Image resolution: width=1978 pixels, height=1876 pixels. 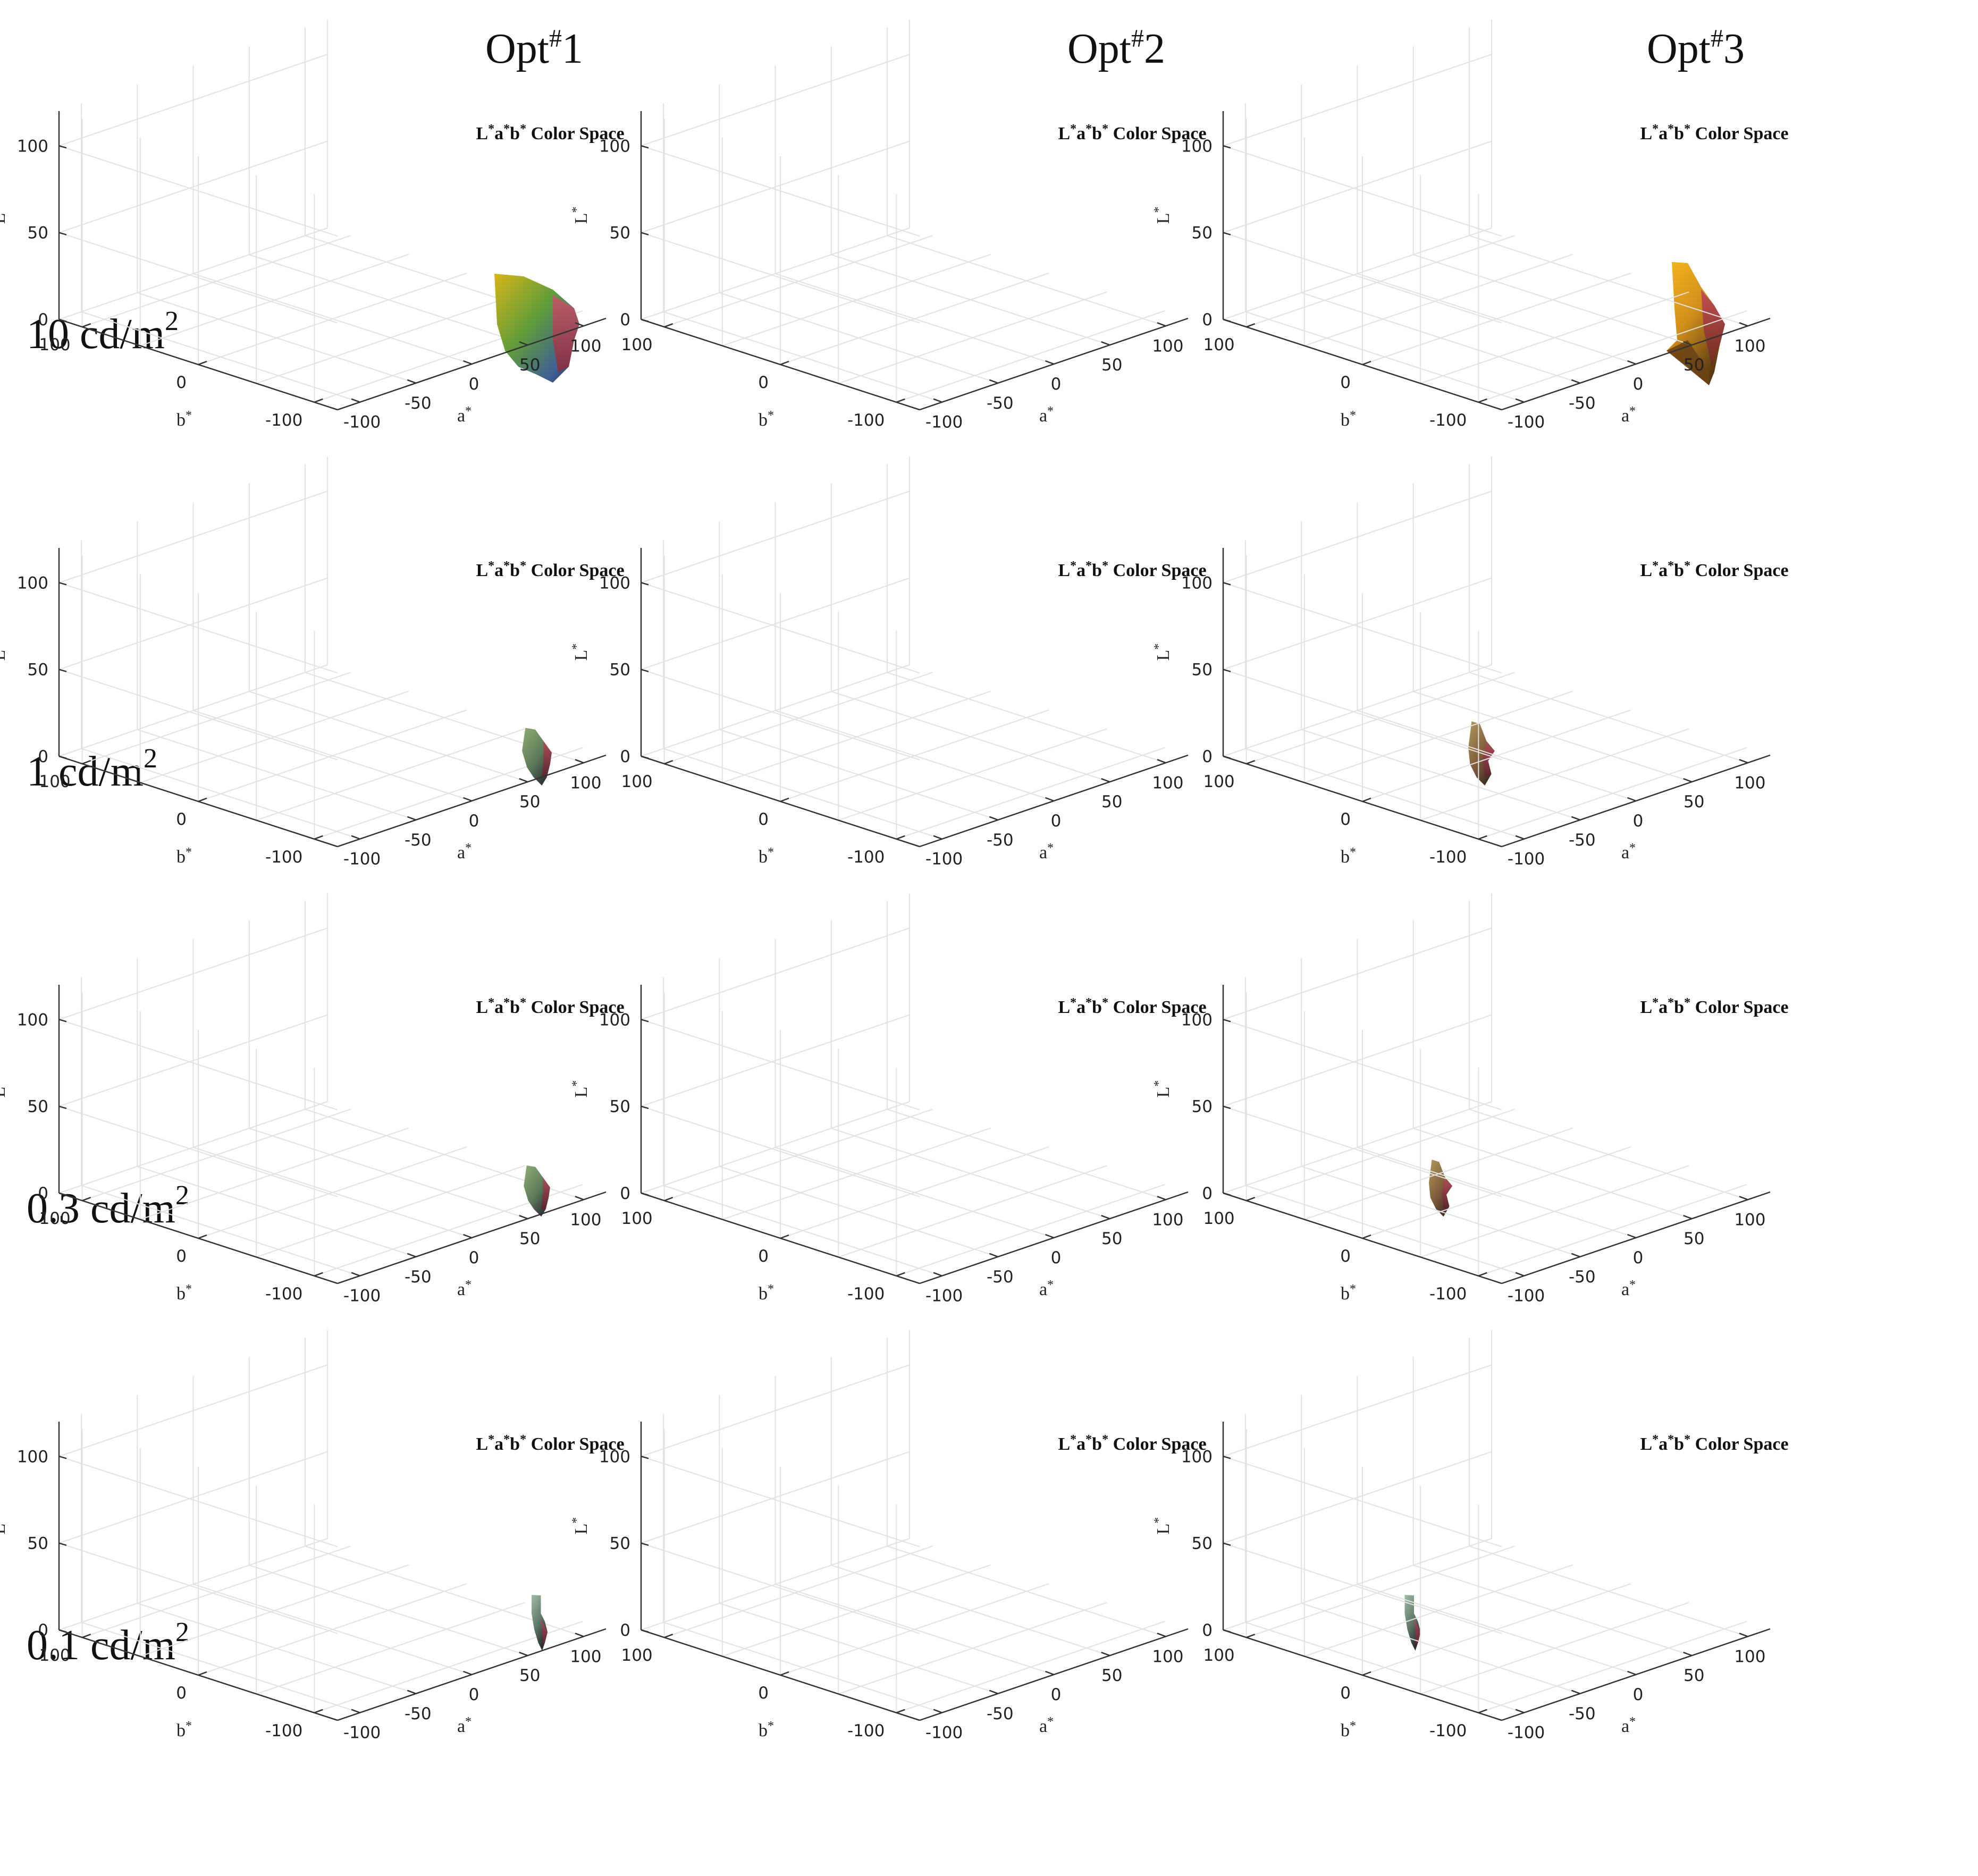 I want to click on grid-lines, so click(x=904, y=652).